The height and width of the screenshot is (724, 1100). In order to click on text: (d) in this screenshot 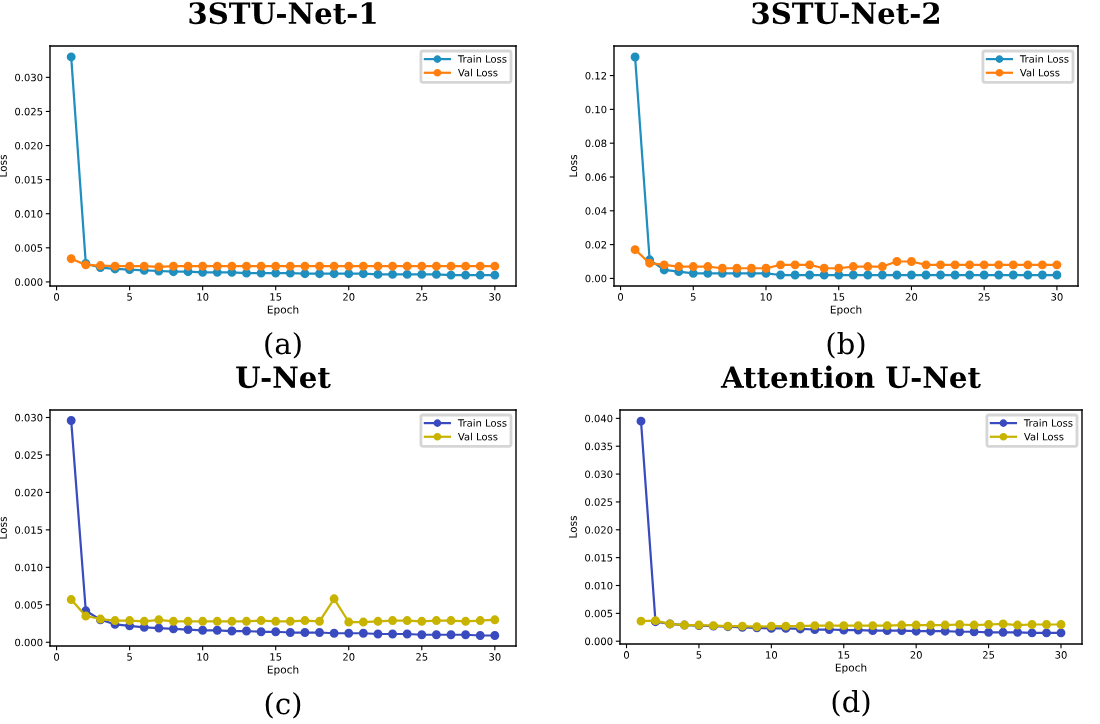, I will do `click(851, 703)`.